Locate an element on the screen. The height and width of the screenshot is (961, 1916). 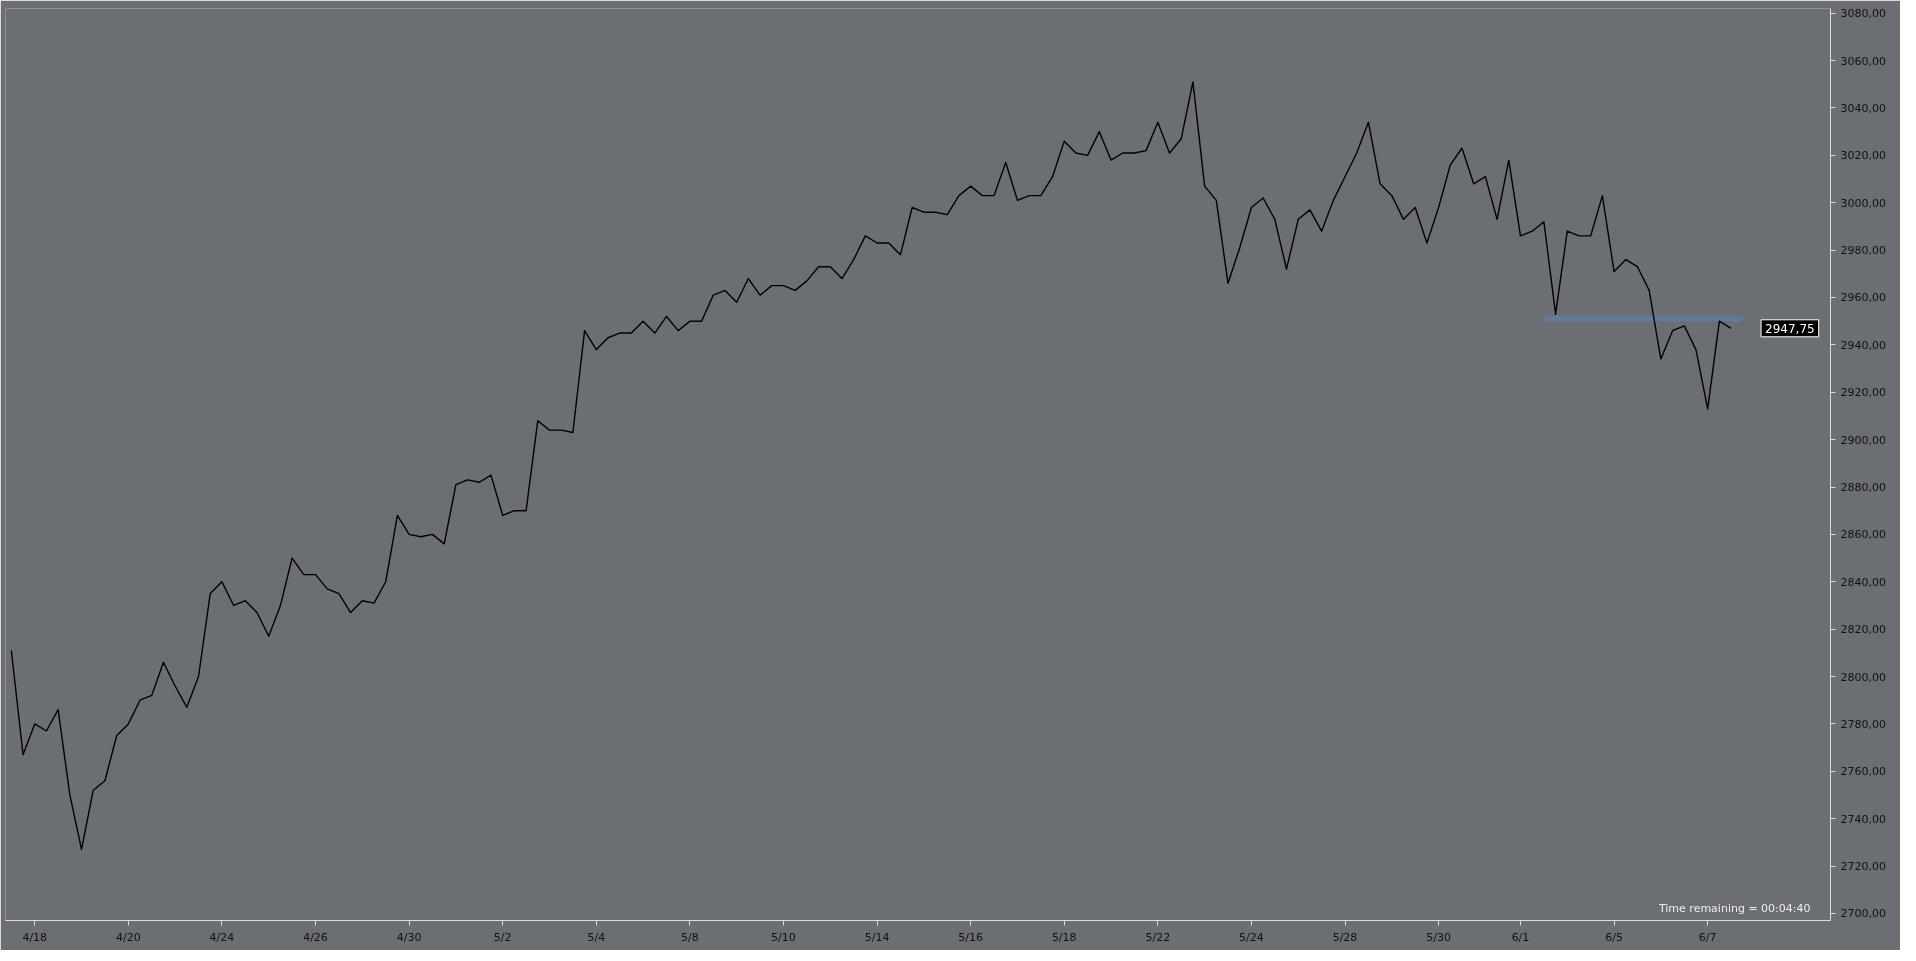
x-tick-label: 4/30 is located at coordinates (409, 937).